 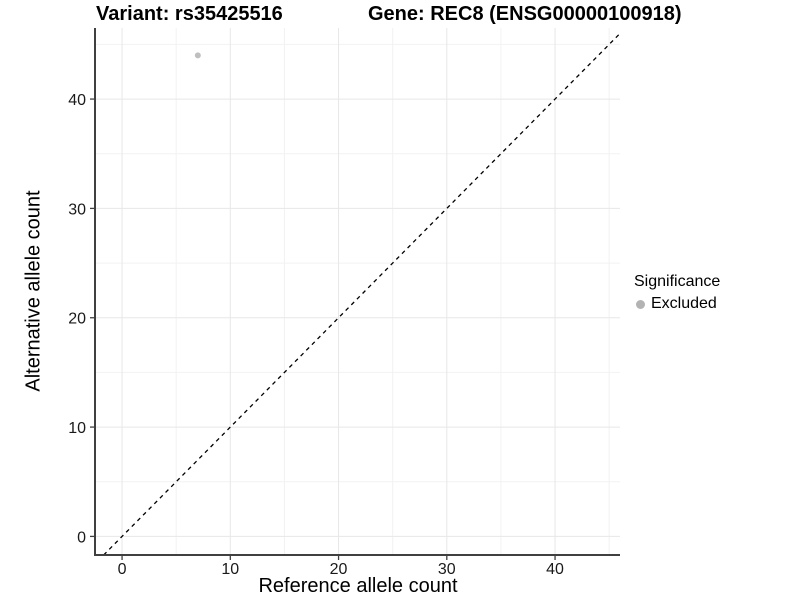 I want to click on legend-item-excluded: Excluded, so click(x=677, y=304).